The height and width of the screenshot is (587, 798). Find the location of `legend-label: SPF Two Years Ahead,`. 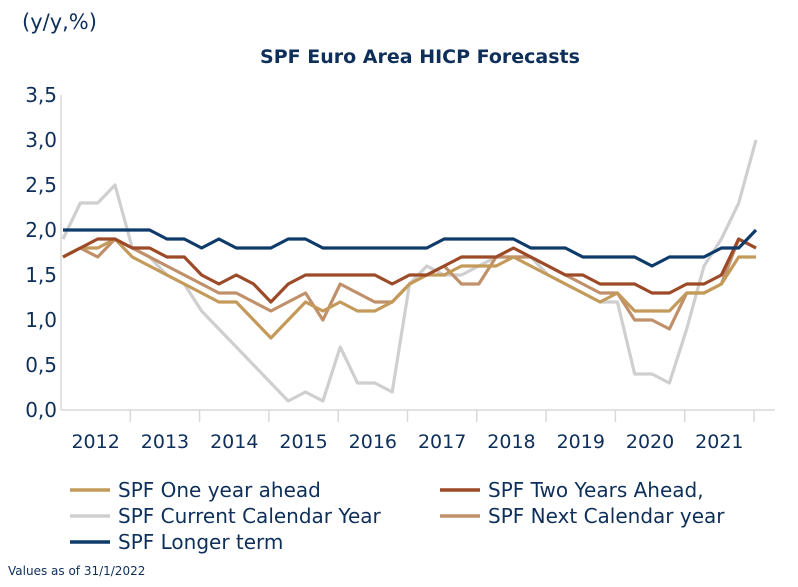

legend-label: SPF Two Years Ahead, is located at coordinates (596, 490).